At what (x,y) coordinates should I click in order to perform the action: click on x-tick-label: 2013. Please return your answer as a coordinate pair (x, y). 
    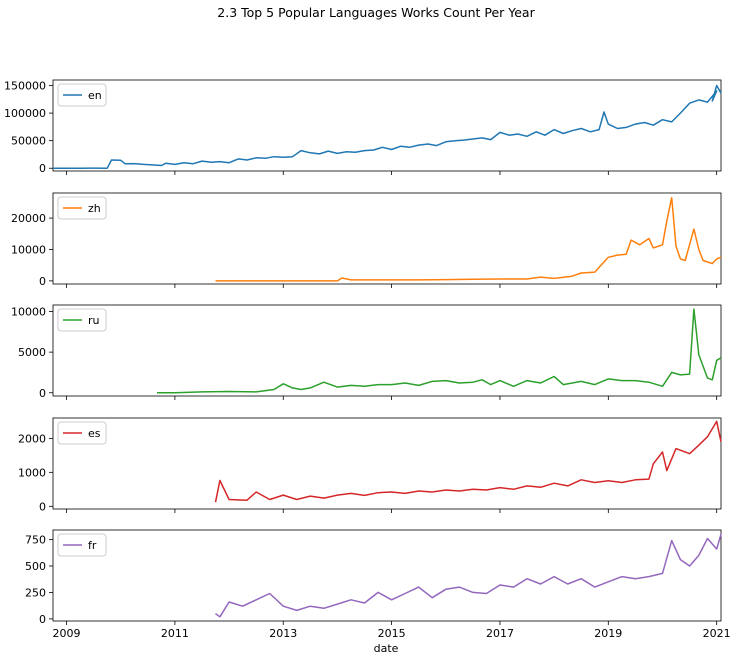
    Looking at the image, I should click on (283, 633).